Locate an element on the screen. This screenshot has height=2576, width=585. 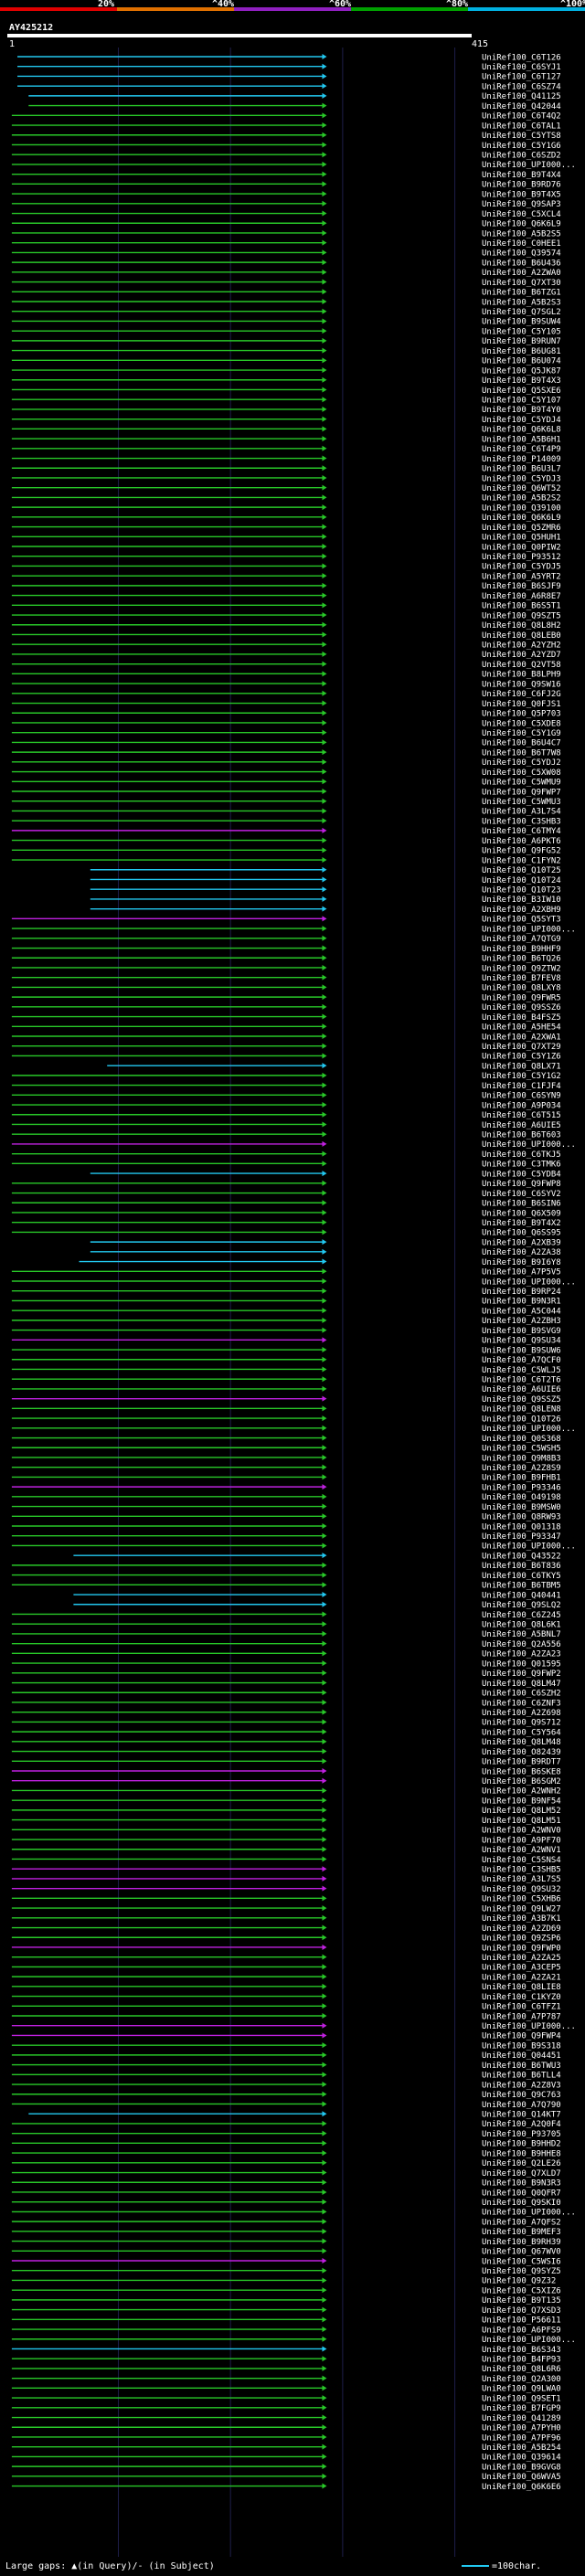
hit-label: UniRef100_A9P034 is located at coordinates (521, 1105).